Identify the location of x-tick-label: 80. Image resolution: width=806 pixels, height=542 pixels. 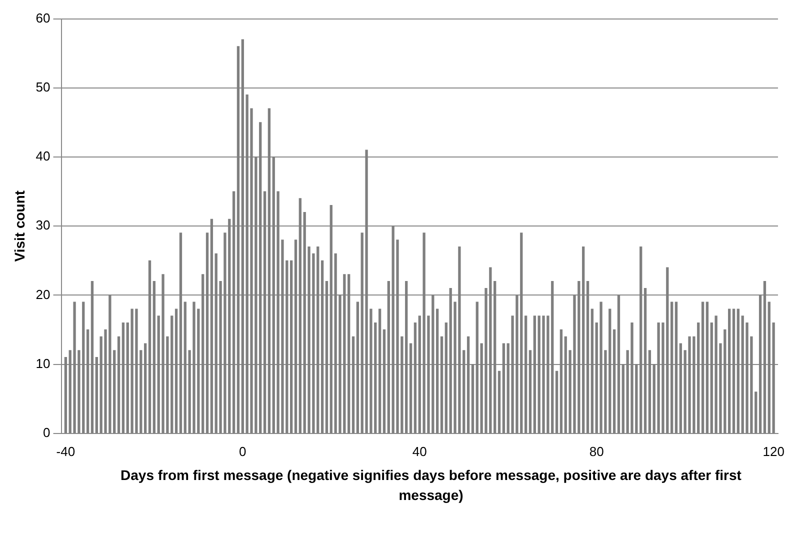
(596, 451).